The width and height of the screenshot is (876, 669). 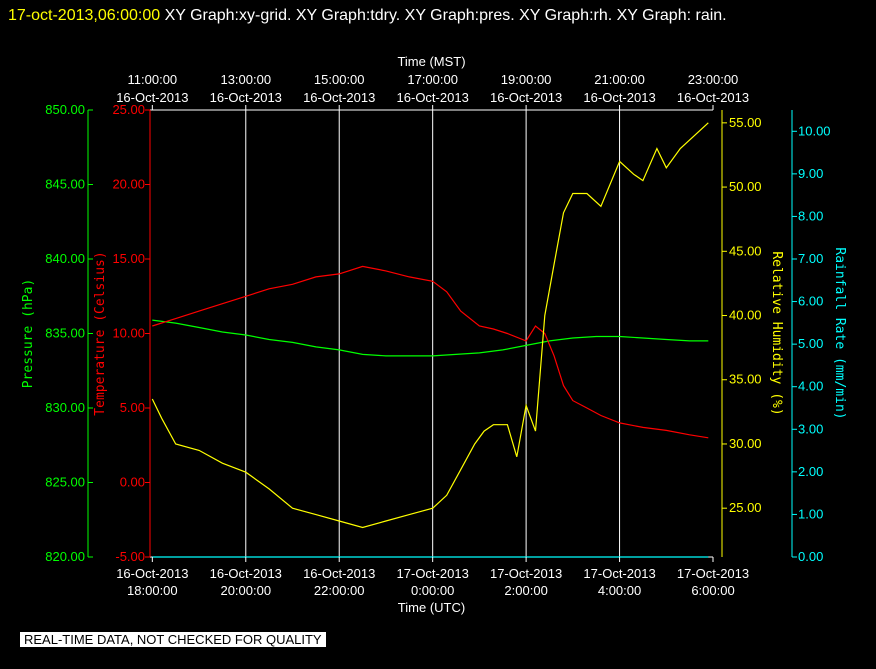 I want to click on pressure-tick-label: 835.00, so click(x=65, y=333).